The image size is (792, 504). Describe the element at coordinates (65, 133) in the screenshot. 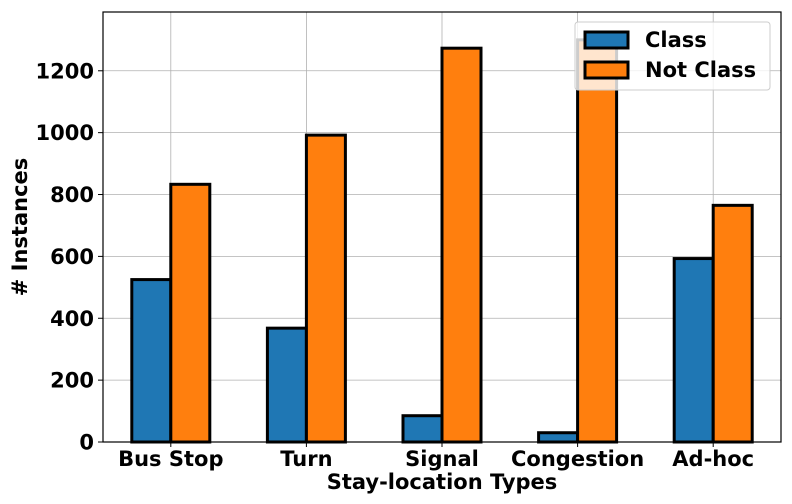

I see `y-tick-label: 1000` at that location.